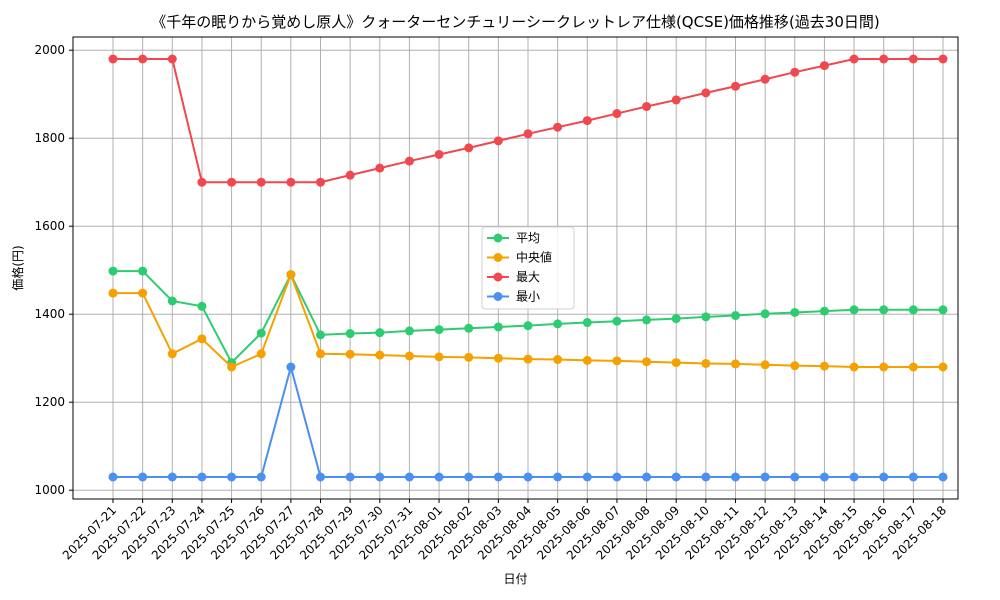 The width and height of the screenshot is (1000, 600). Describe the element at coordinates (513, 238) in the screenshot. I see `legend-item: 平均` at that location.